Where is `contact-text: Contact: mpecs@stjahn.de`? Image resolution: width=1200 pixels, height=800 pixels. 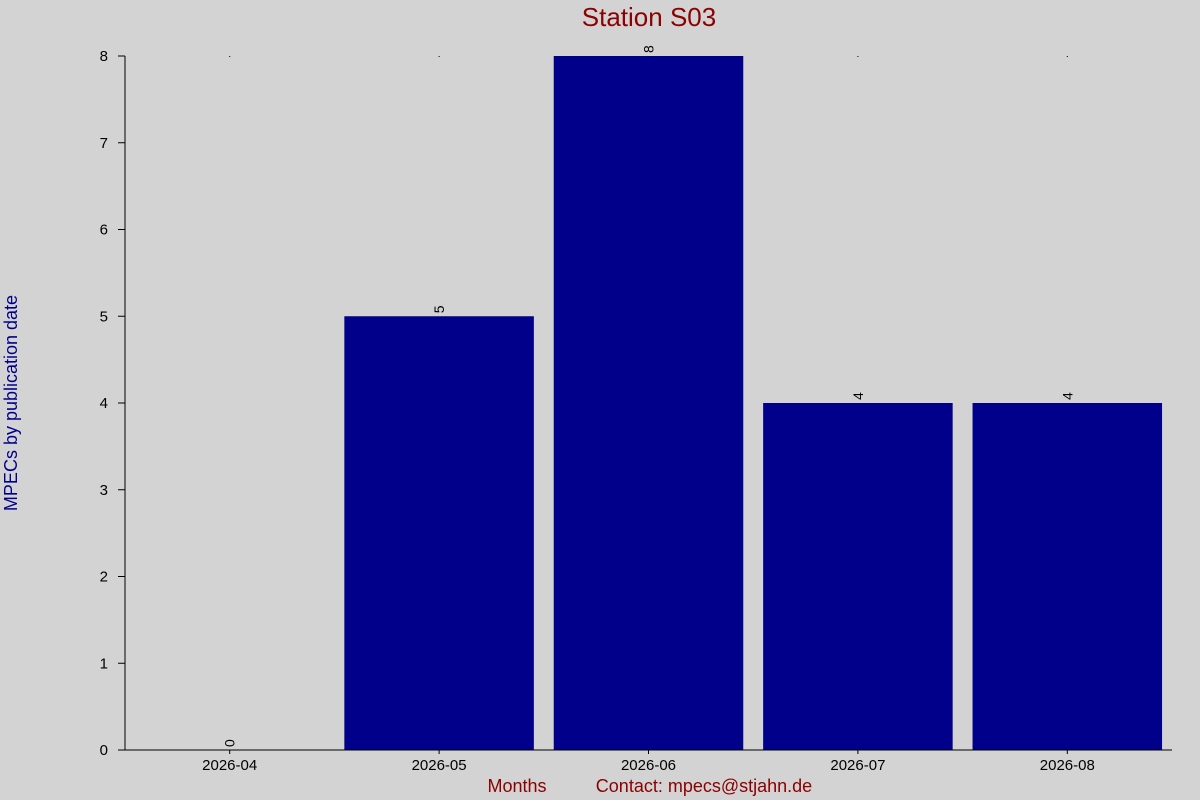 contact-text: Contact: mpecs@stjahn.de is located at coordinates (704, 786).